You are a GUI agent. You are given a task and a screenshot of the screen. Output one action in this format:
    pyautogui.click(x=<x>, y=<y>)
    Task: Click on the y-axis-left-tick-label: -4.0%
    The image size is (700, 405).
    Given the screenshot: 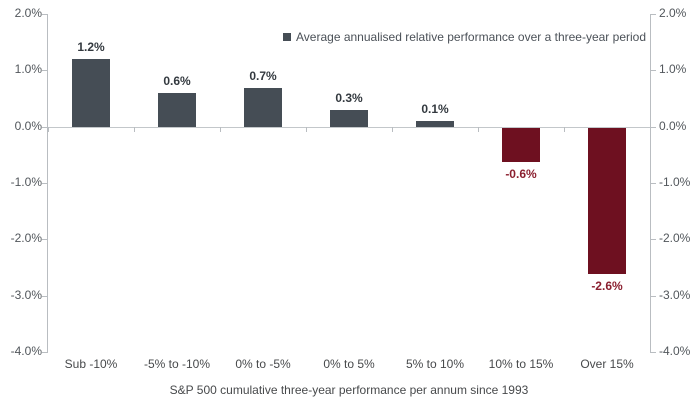 What is the action you would take?
    pyautogui.click(x=26, y=351)
    